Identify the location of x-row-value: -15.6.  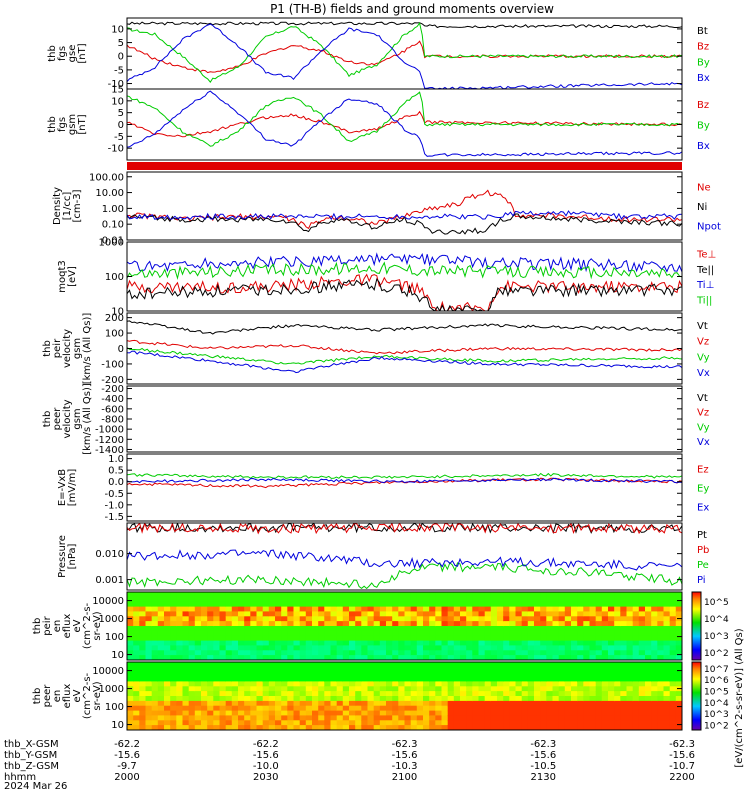
(682, 755).